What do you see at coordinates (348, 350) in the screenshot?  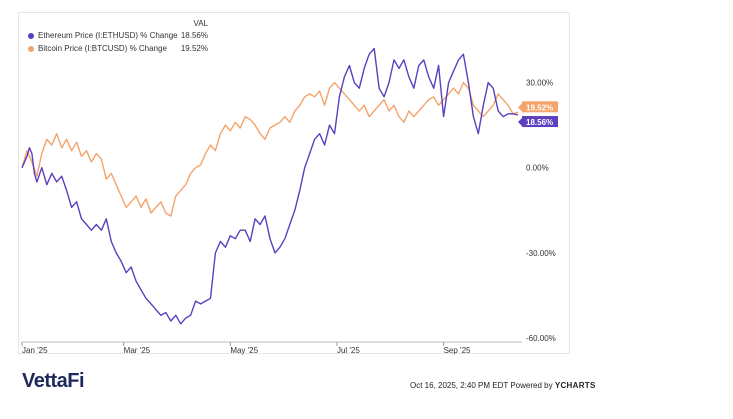 I see `x-tick-label: Jul '25` at bounding box center [348, 350].